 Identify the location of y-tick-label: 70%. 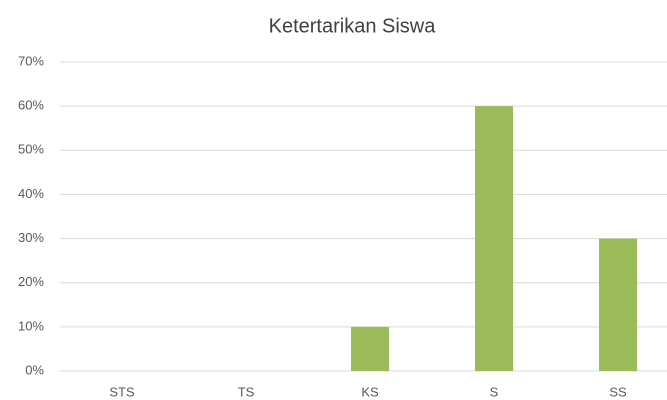
(31, 60).